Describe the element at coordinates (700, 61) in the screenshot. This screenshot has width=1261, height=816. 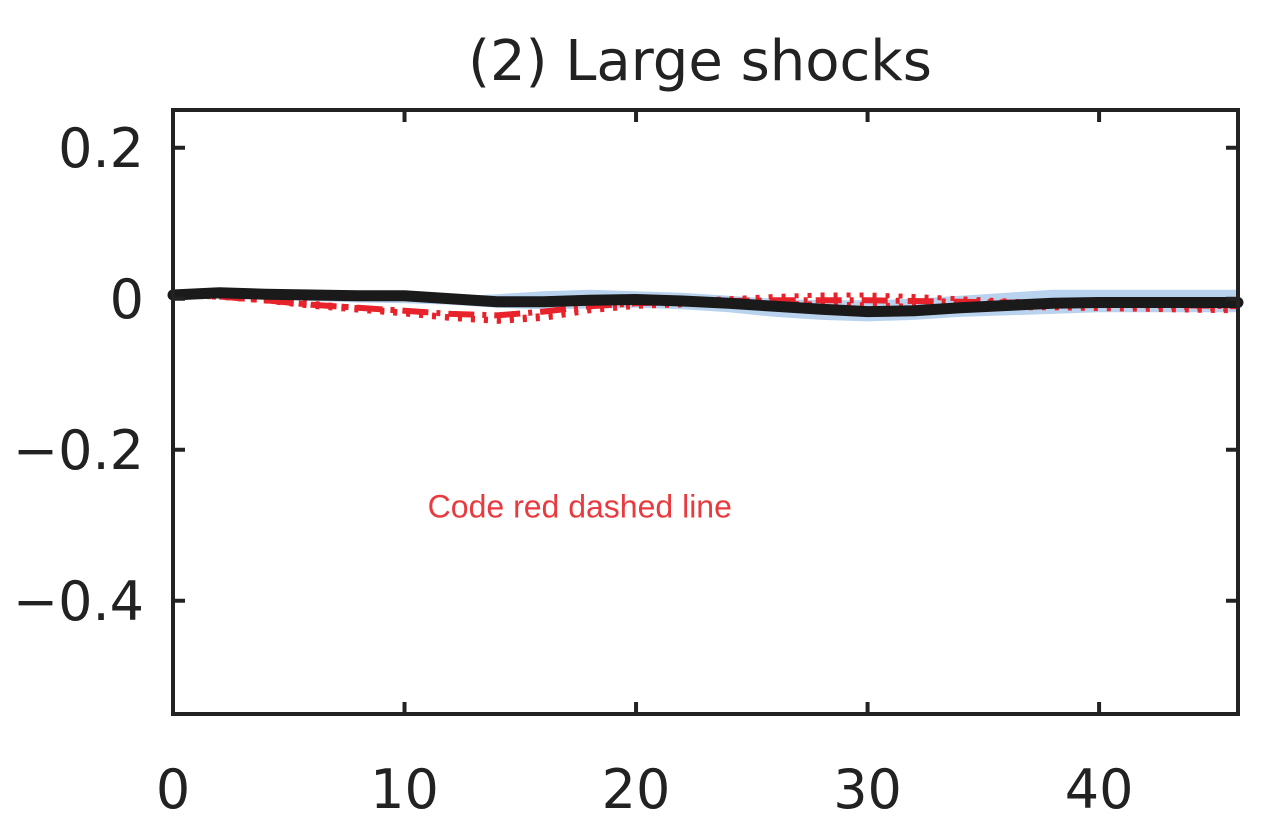
I see `chart-title: (2) Large shocks` at that location.